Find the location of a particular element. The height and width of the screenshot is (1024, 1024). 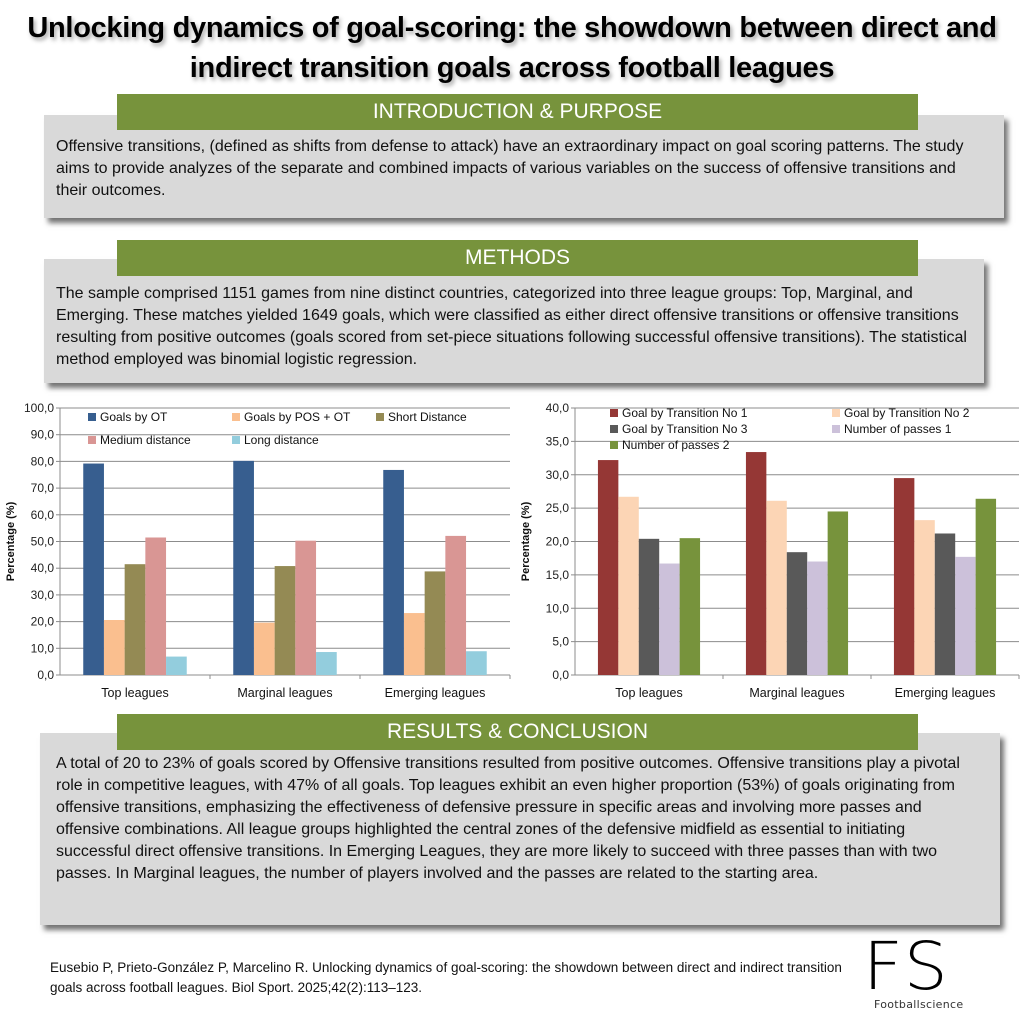

y-tick-label: 80,0 is located at coordinates (43, 461).